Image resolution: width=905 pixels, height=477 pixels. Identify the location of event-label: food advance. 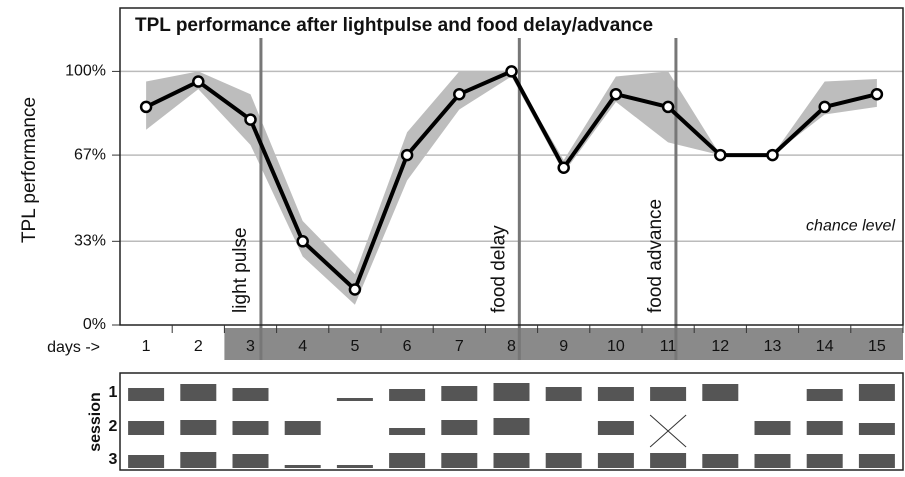
(655, 256).